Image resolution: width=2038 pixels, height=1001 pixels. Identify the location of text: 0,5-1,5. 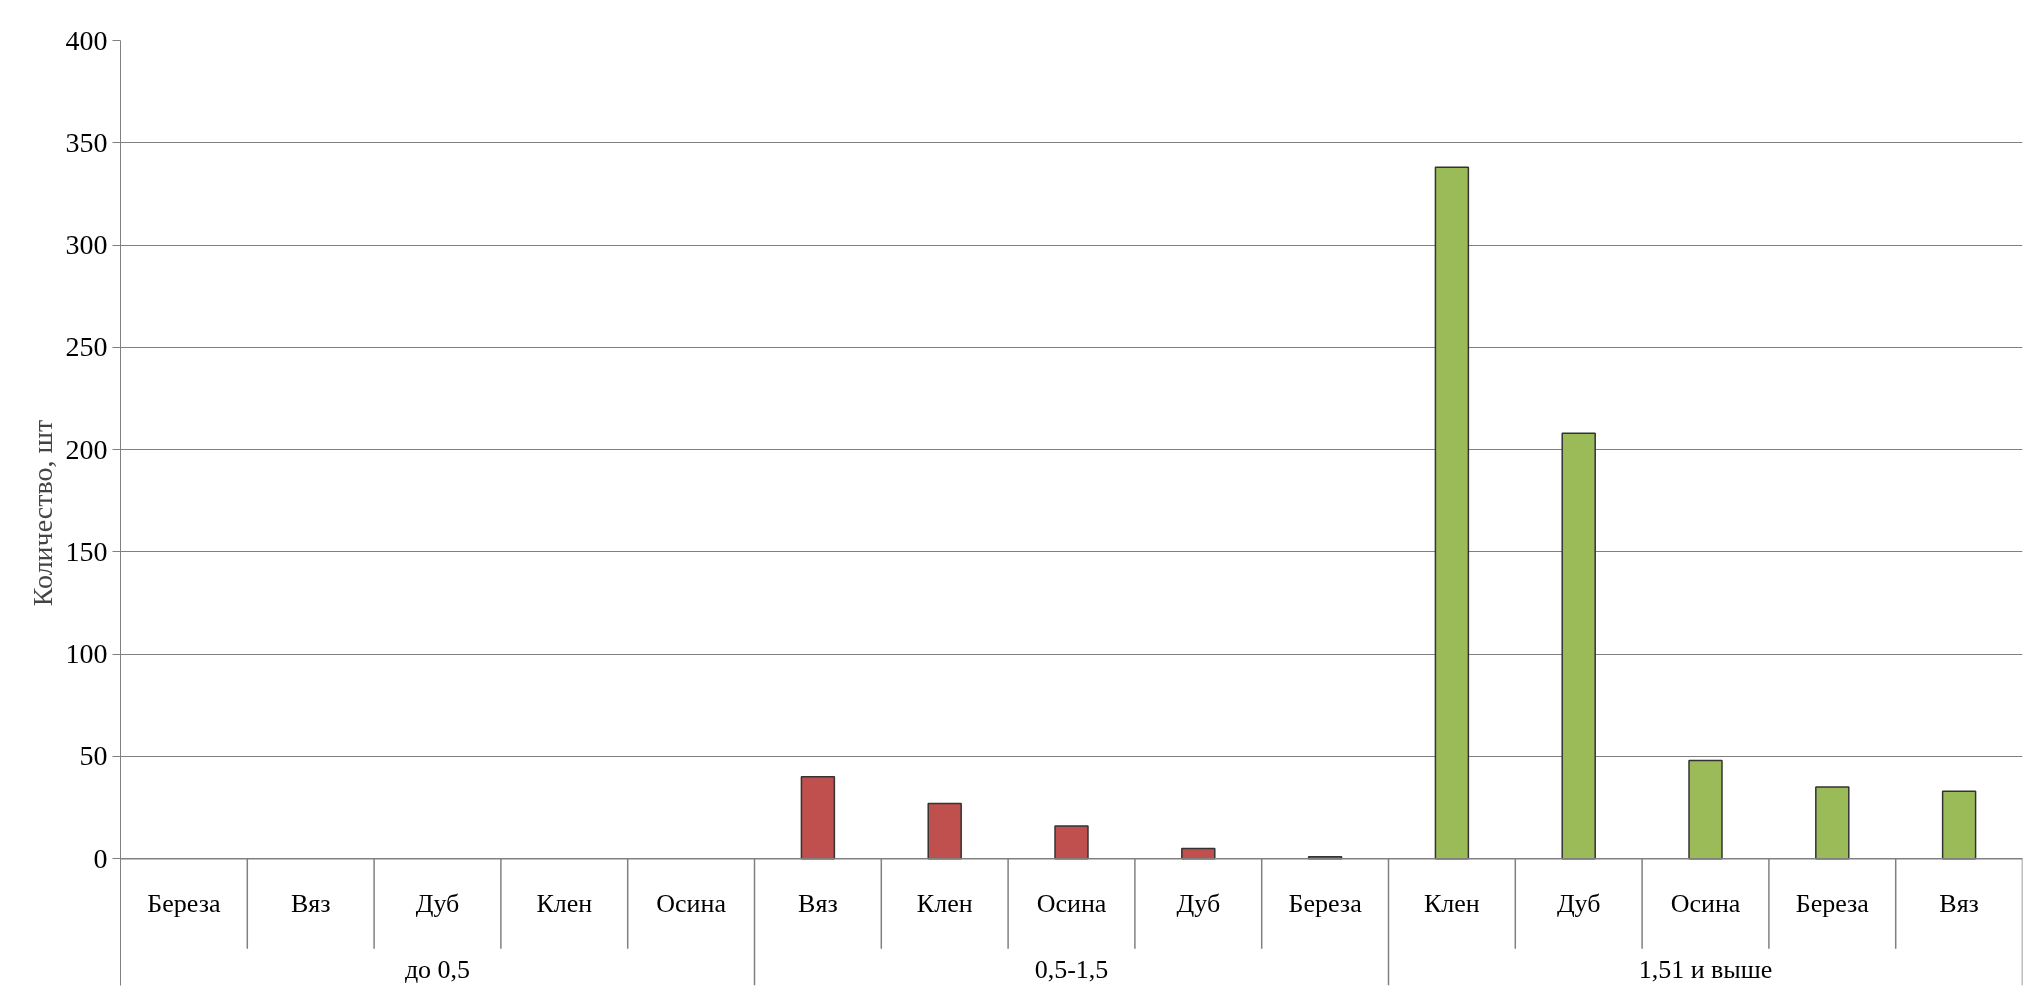
(1071, 969).